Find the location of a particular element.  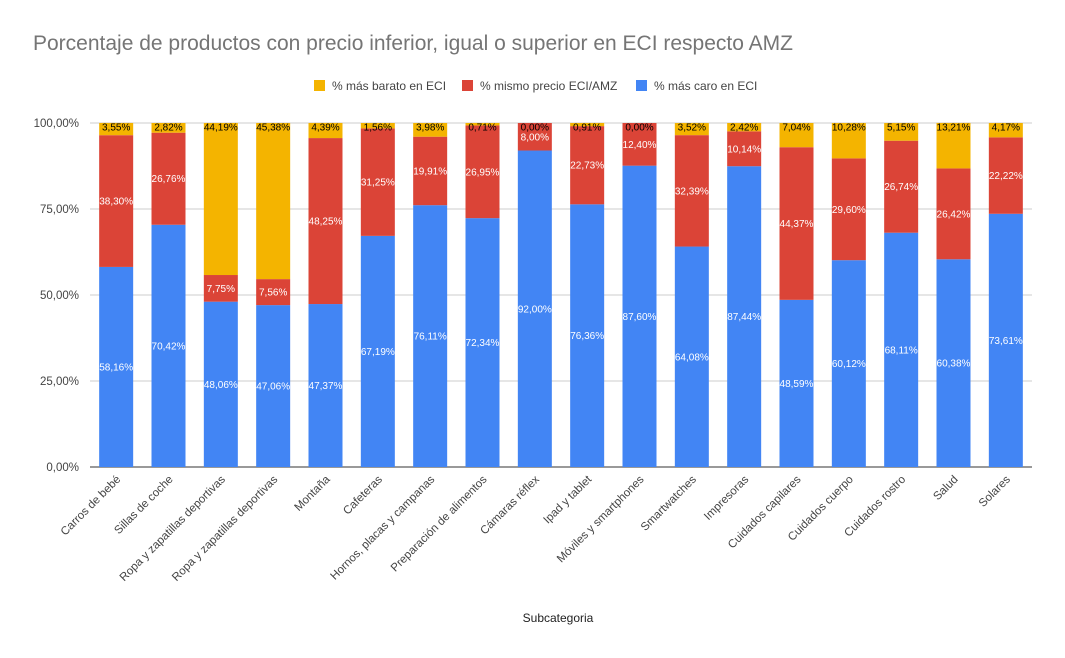

data-label: 76,11% is located at coordinates (430, 337).